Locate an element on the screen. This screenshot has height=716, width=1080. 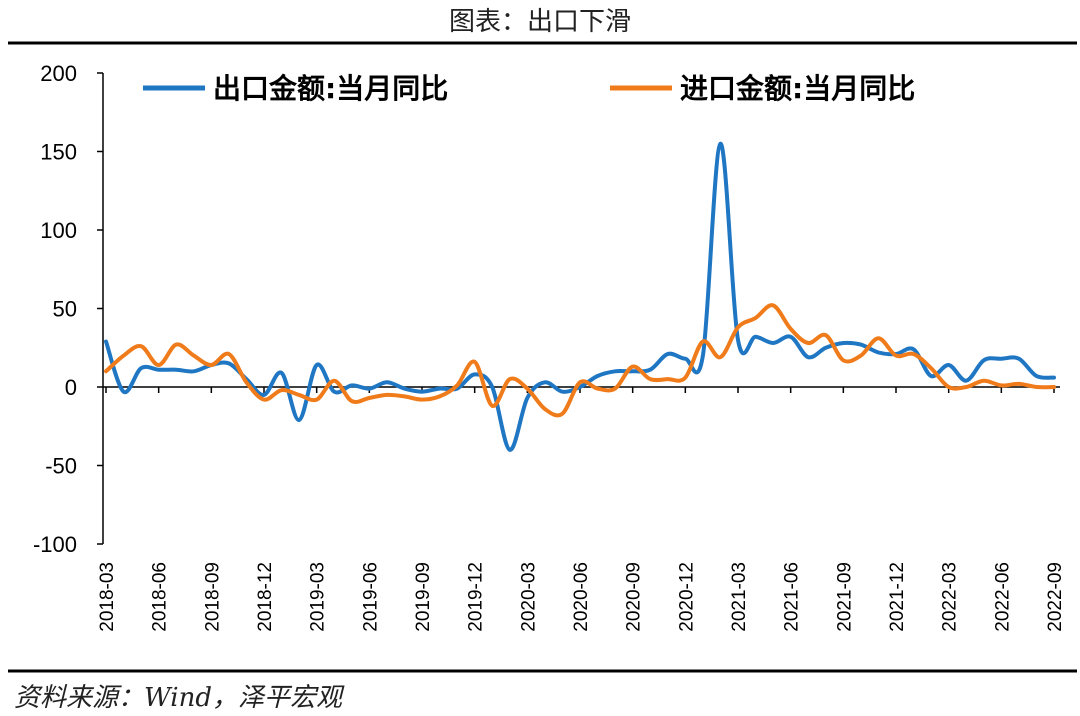
legend-label: 出口金额:当月同比 is located at coordinates (330, 88).